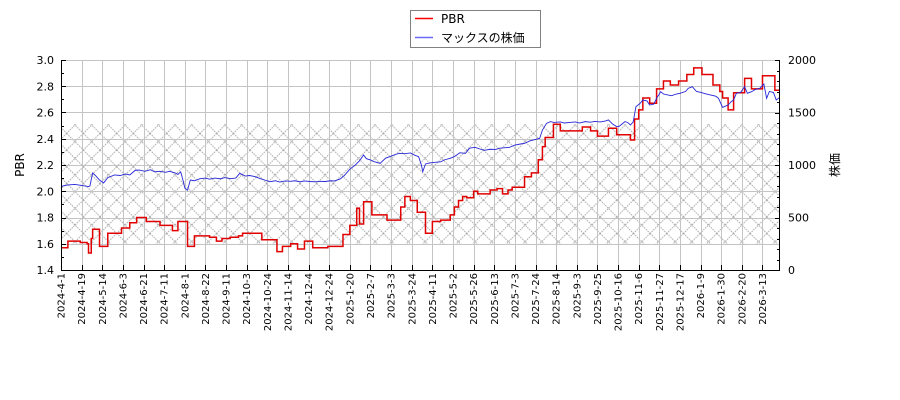 The width and height of the screenshot is (900, 400). I want to click on y-axis-label-right: 株価, so click(834, 165).